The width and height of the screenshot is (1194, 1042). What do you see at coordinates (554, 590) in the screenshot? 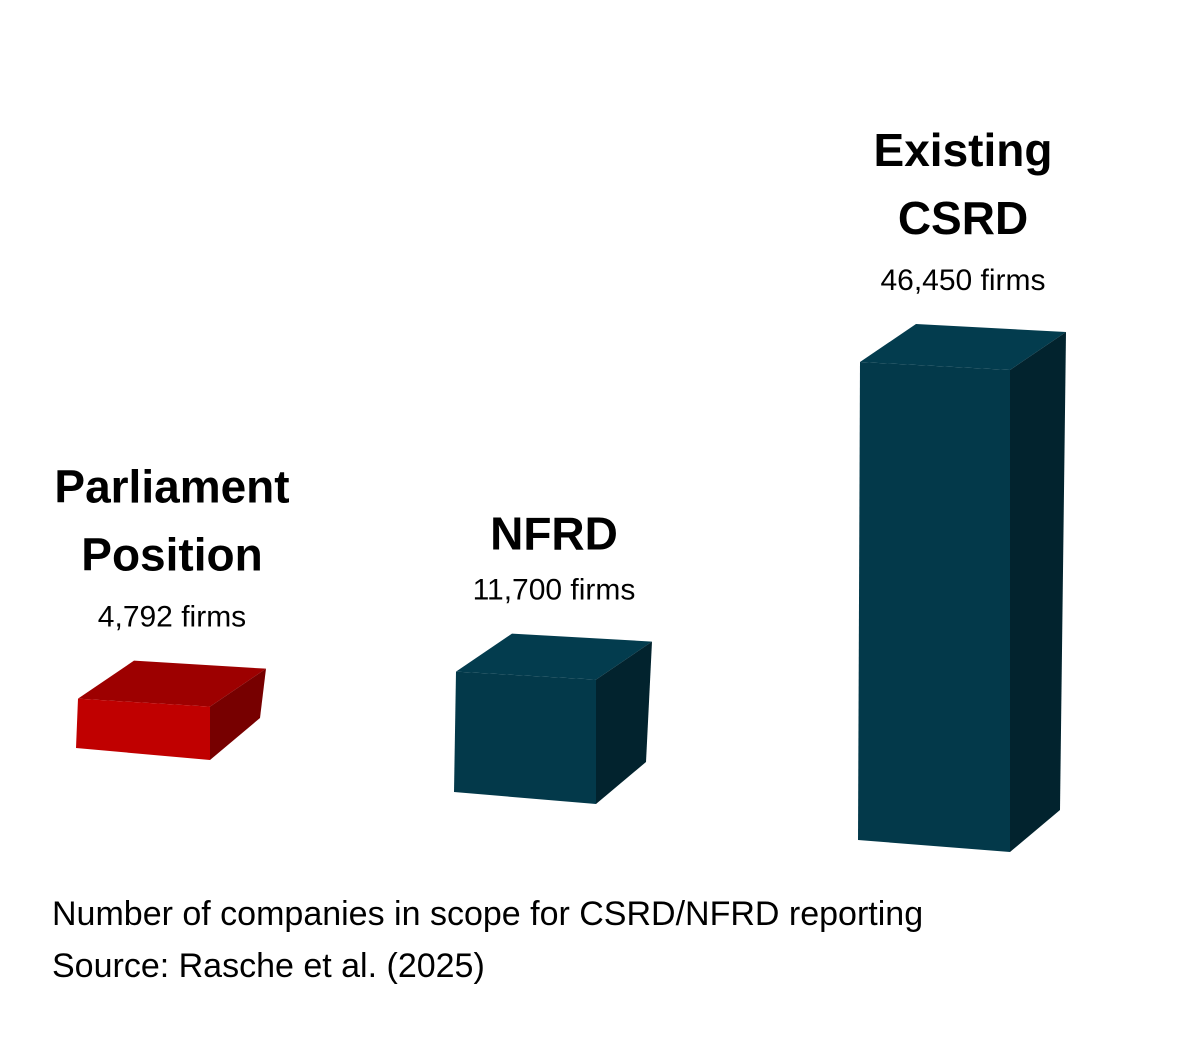
I see `bar-value-label-1: 11,700 firms` at bounding box center [554, 590].